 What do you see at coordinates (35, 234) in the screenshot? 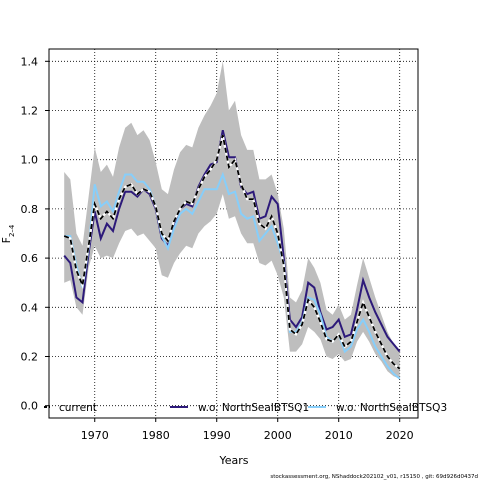
I see `y-axis-ticks: 0.0 0.2 0.4 0.6 0.8 1.0 1.2 1.4` at bounding box center [35, 234].